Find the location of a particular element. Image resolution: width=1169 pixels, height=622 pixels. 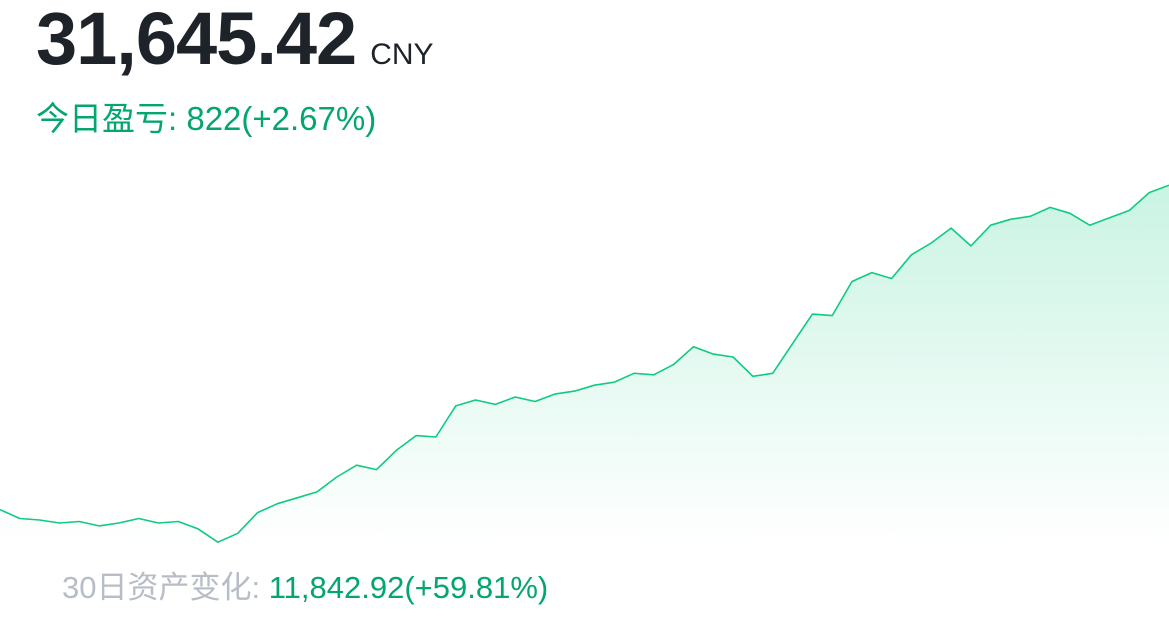

thirty-day-change: 30日资产变化: 11,842.92(+59.81%) is located at coordinates (305, 588).